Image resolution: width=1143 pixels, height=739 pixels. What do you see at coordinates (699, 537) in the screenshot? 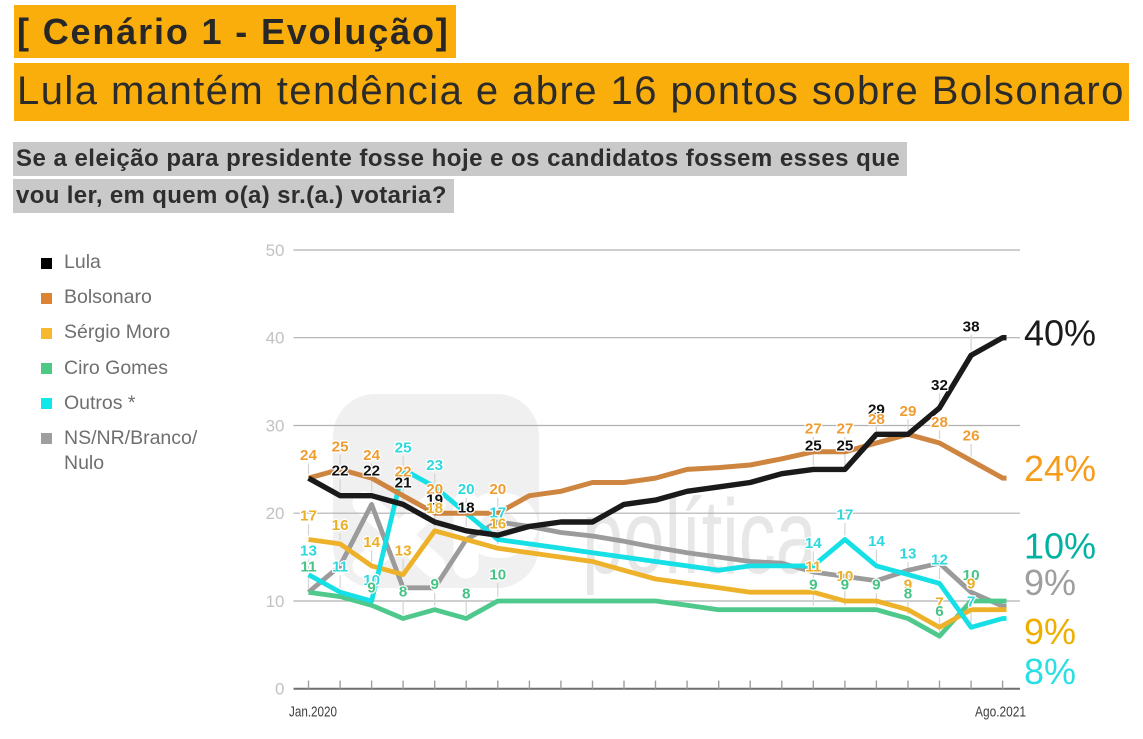
I see `svg-text: política` at bounding box center [699, 537].